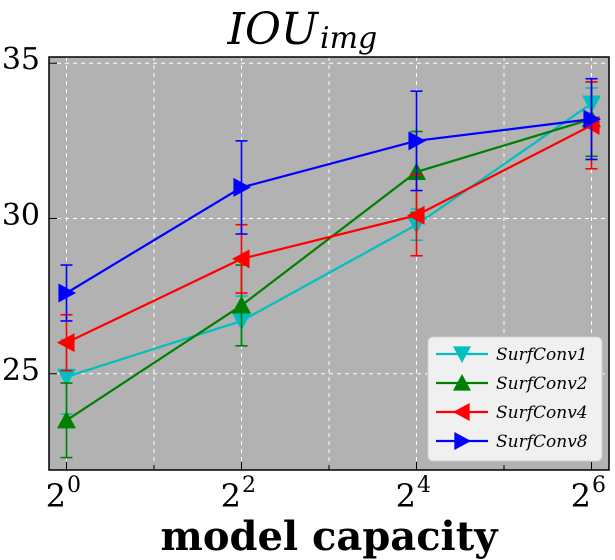 Image resolution: width=615 pixels, height=560 pixels. I want to click on x-tick-power: 0, so click(74, 485).